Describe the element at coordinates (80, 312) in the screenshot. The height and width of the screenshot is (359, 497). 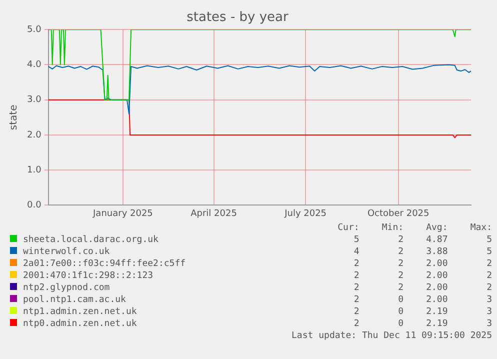
I see `legend-label: ntp1.admin.zen.net.uk` at that location.